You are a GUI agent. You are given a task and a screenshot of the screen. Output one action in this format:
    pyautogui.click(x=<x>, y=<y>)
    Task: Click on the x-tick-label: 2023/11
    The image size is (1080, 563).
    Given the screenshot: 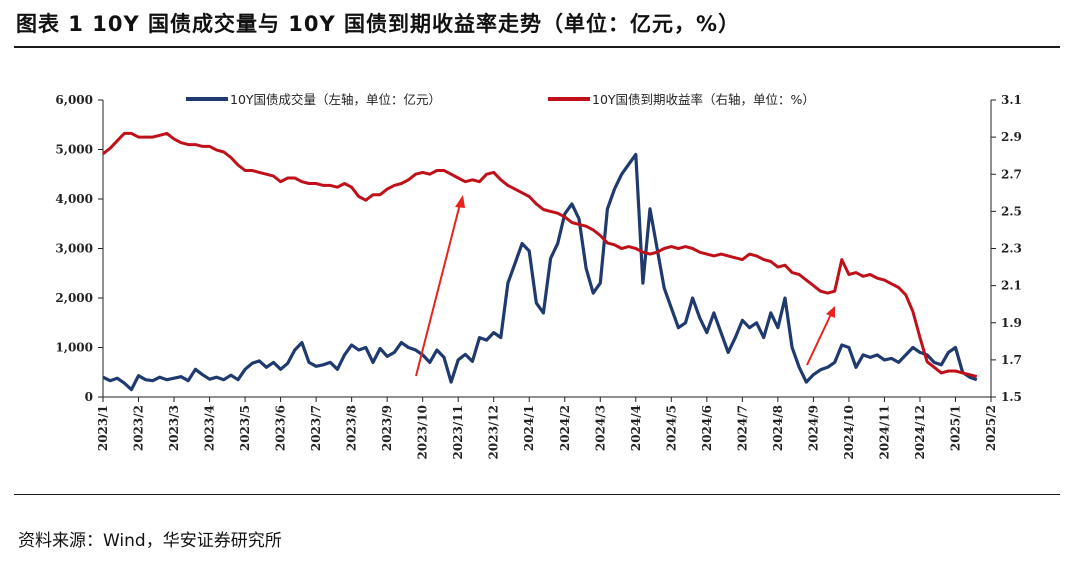 What is the action you would take?
    pyautogui.click(x=458, y=432)
    